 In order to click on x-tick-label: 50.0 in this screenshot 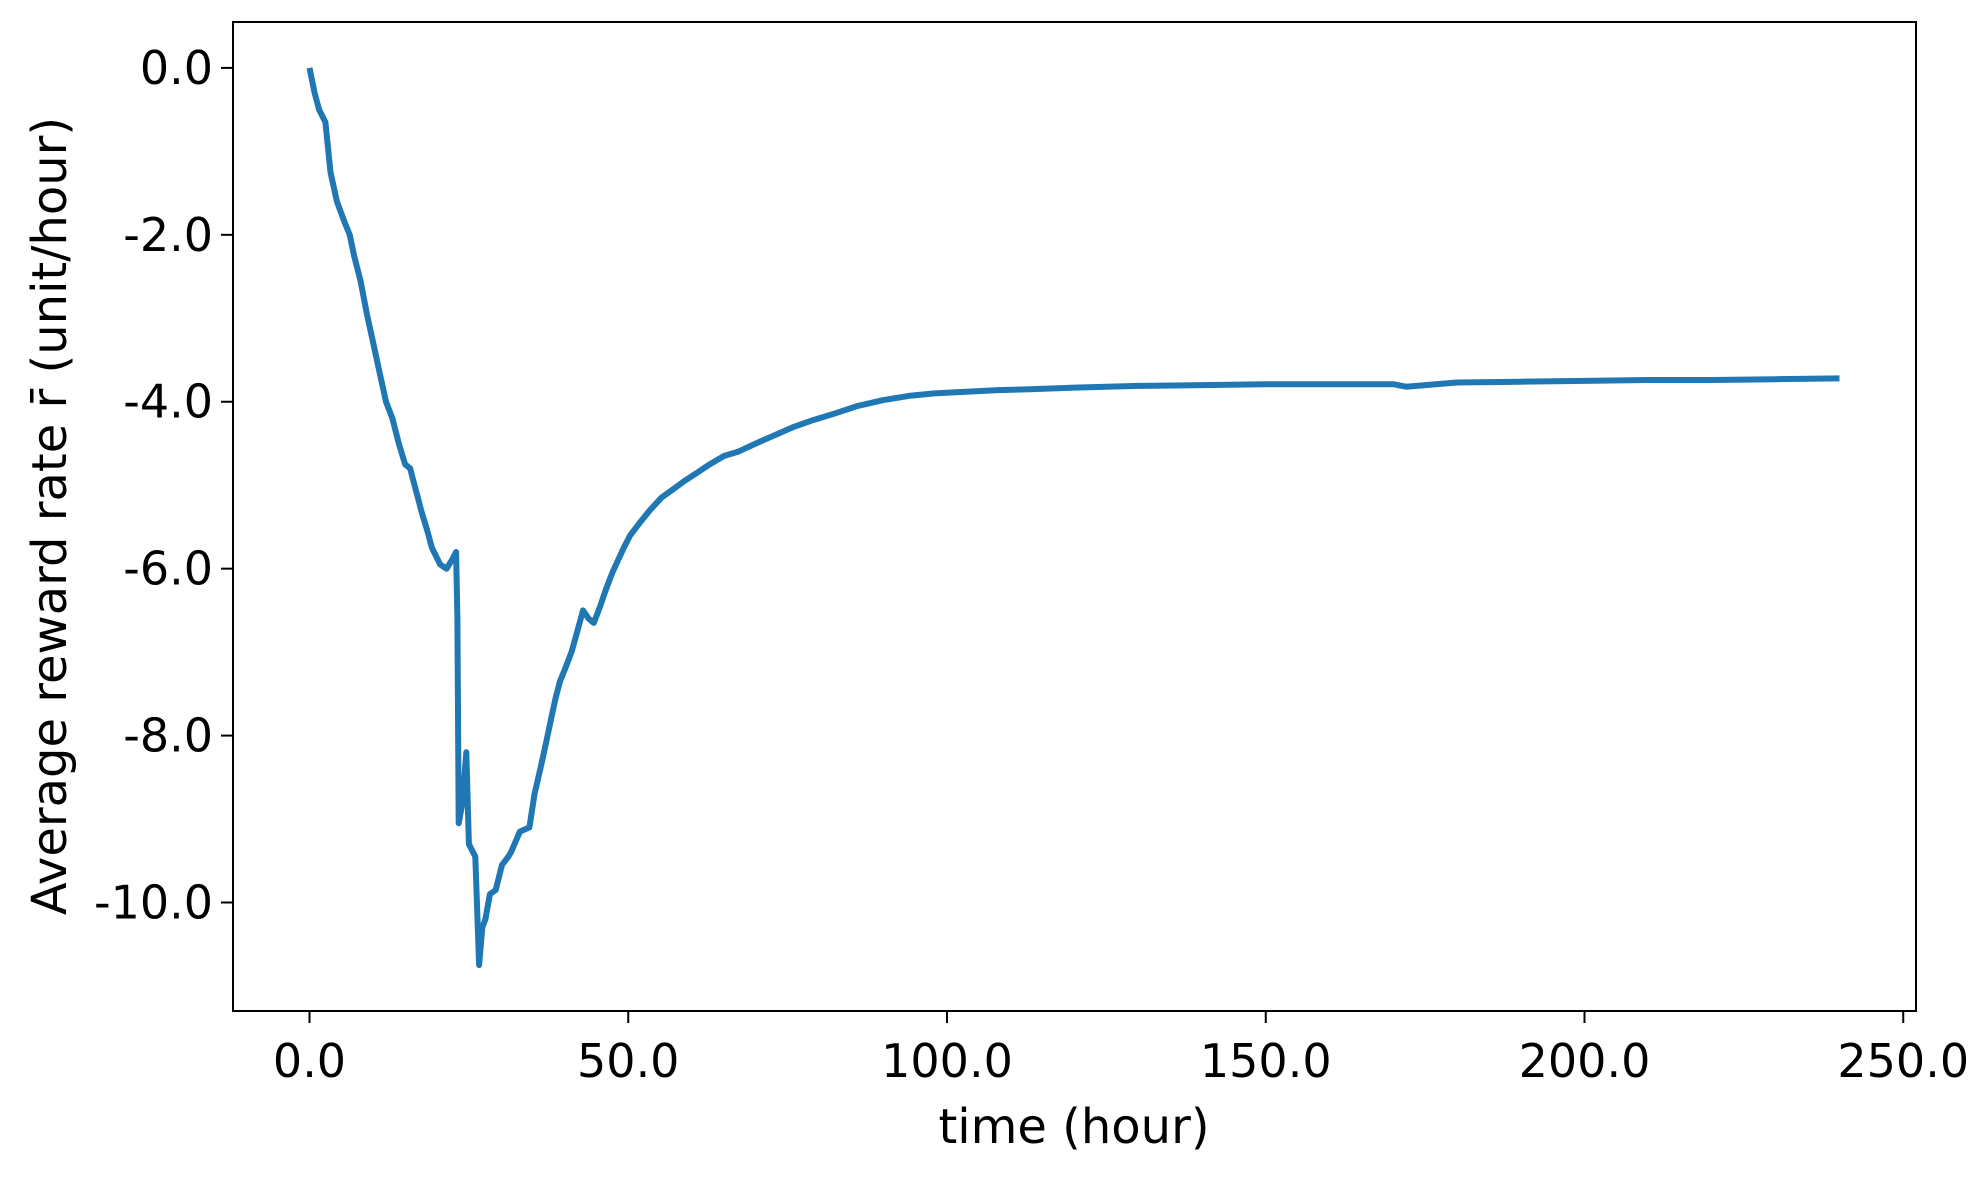, I will do `click(628, 1061)`.